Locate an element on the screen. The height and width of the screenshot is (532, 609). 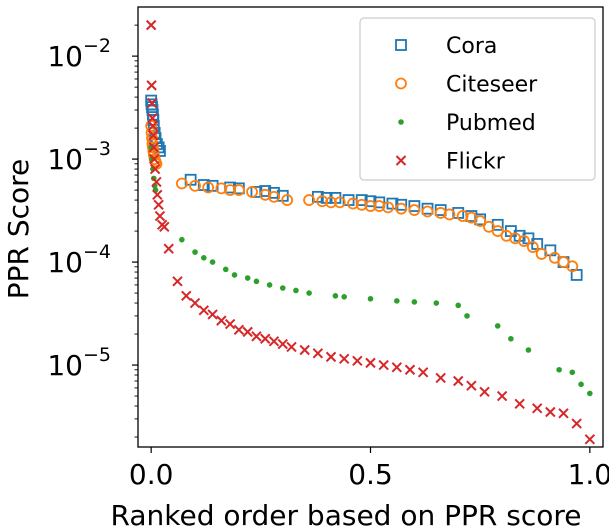
y-tick-exponent: −4 is located at coordinates (97, 252).